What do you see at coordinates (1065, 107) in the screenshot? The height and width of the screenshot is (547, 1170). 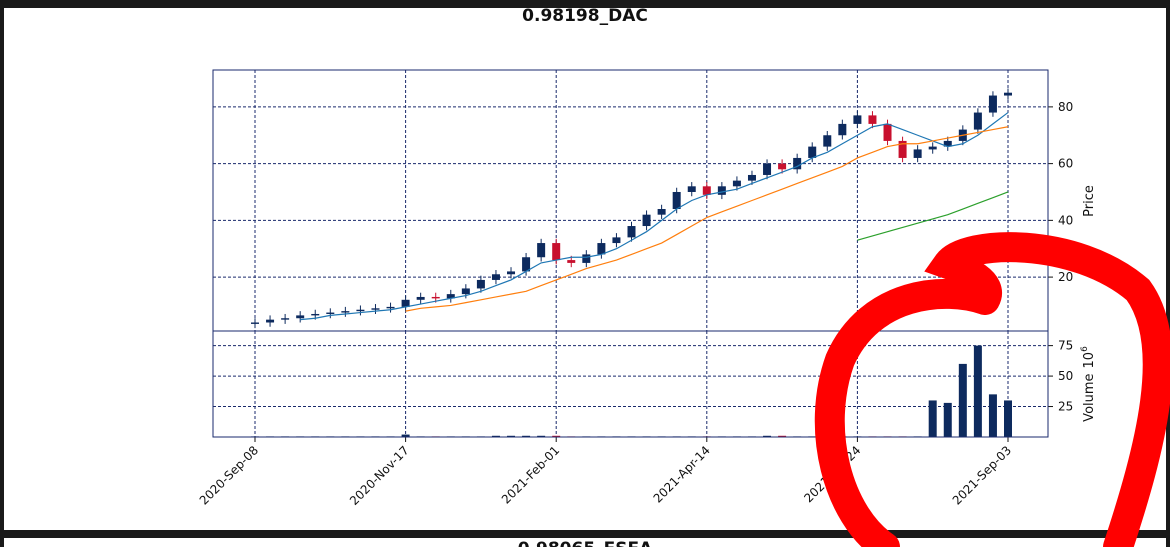 I see `y-tick-label: 80` at bounding box center [1065, 107].